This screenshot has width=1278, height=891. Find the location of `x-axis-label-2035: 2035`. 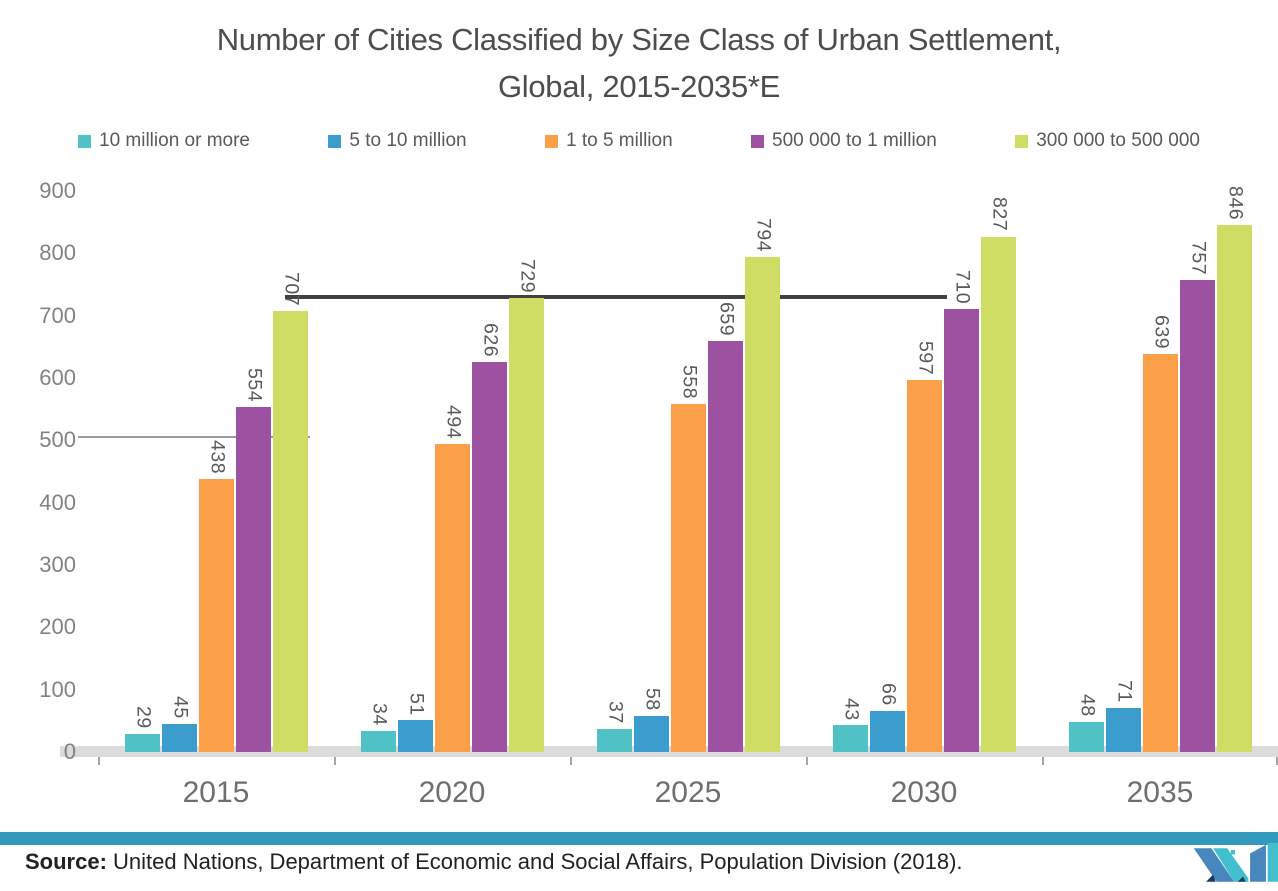

x-axis-label-2035: 2035 is located at coordinates (1160, 792).